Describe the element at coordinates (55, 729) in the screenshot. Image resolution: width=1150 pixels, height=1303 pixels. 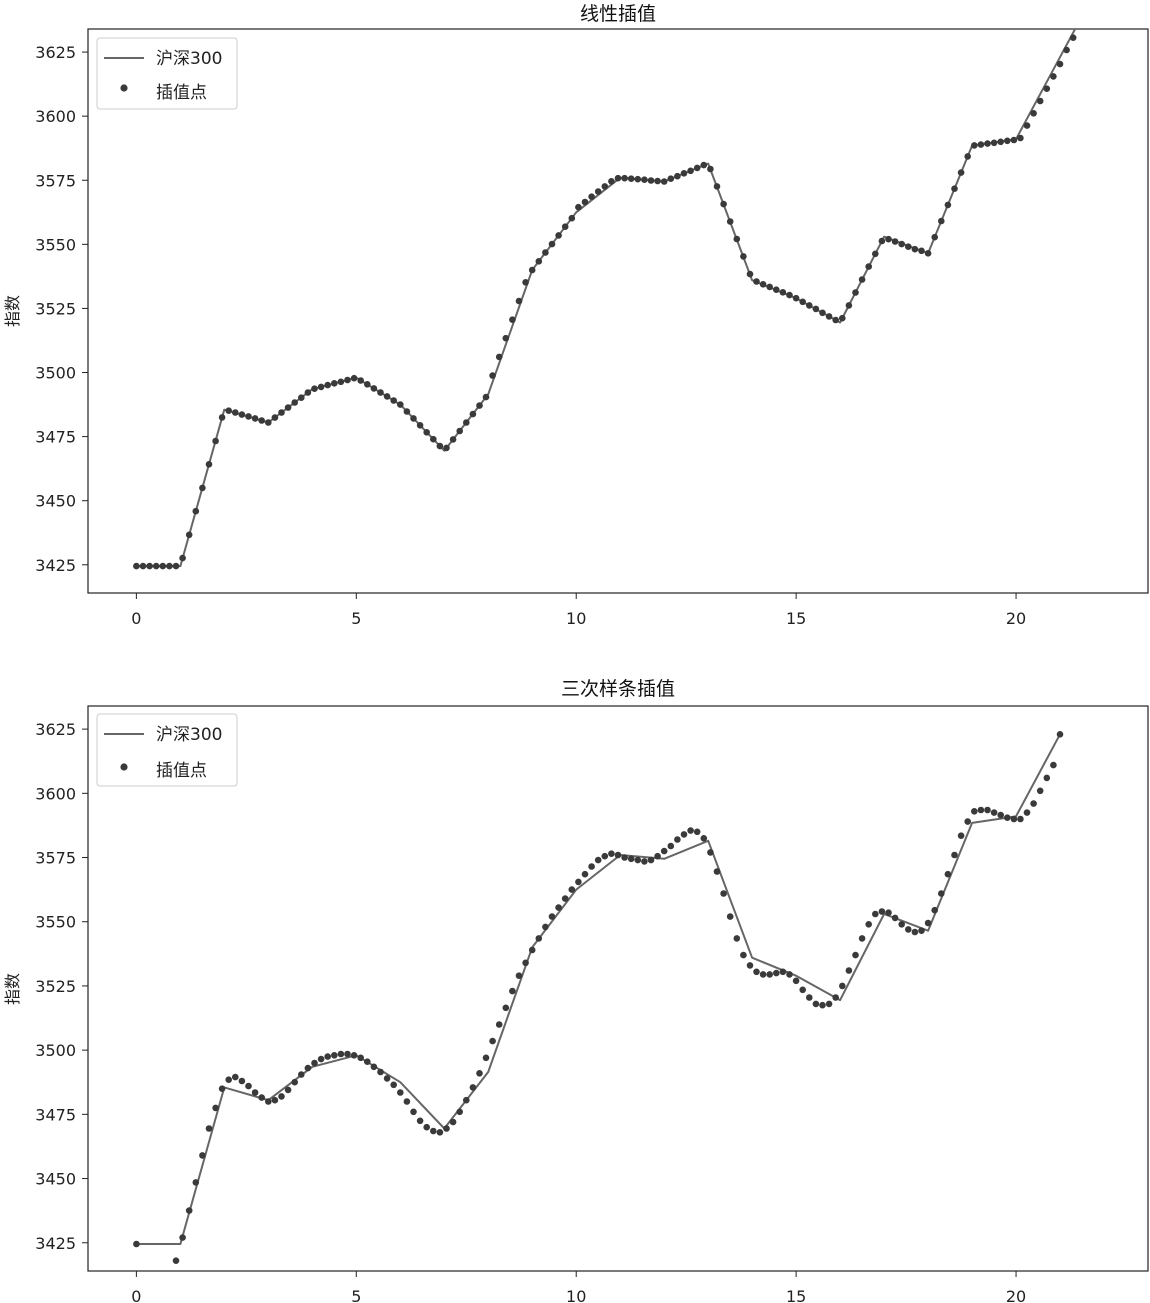
I see `y-tick-label: 3625` at that location.